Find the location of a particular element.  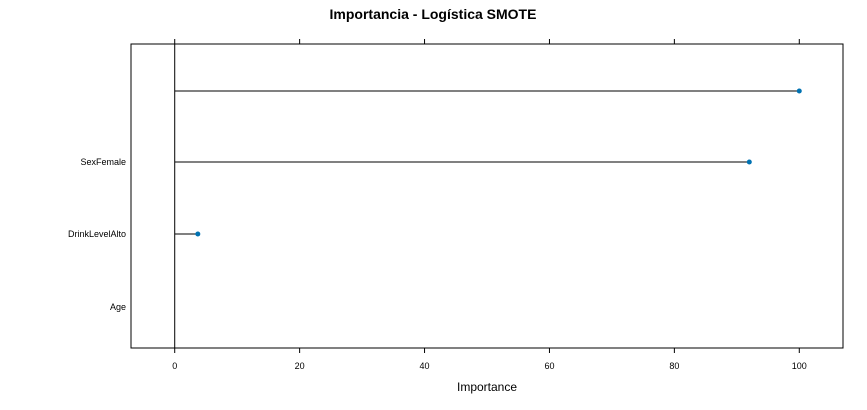

x-tick-label: 40 is located at coordinates (425, 366).